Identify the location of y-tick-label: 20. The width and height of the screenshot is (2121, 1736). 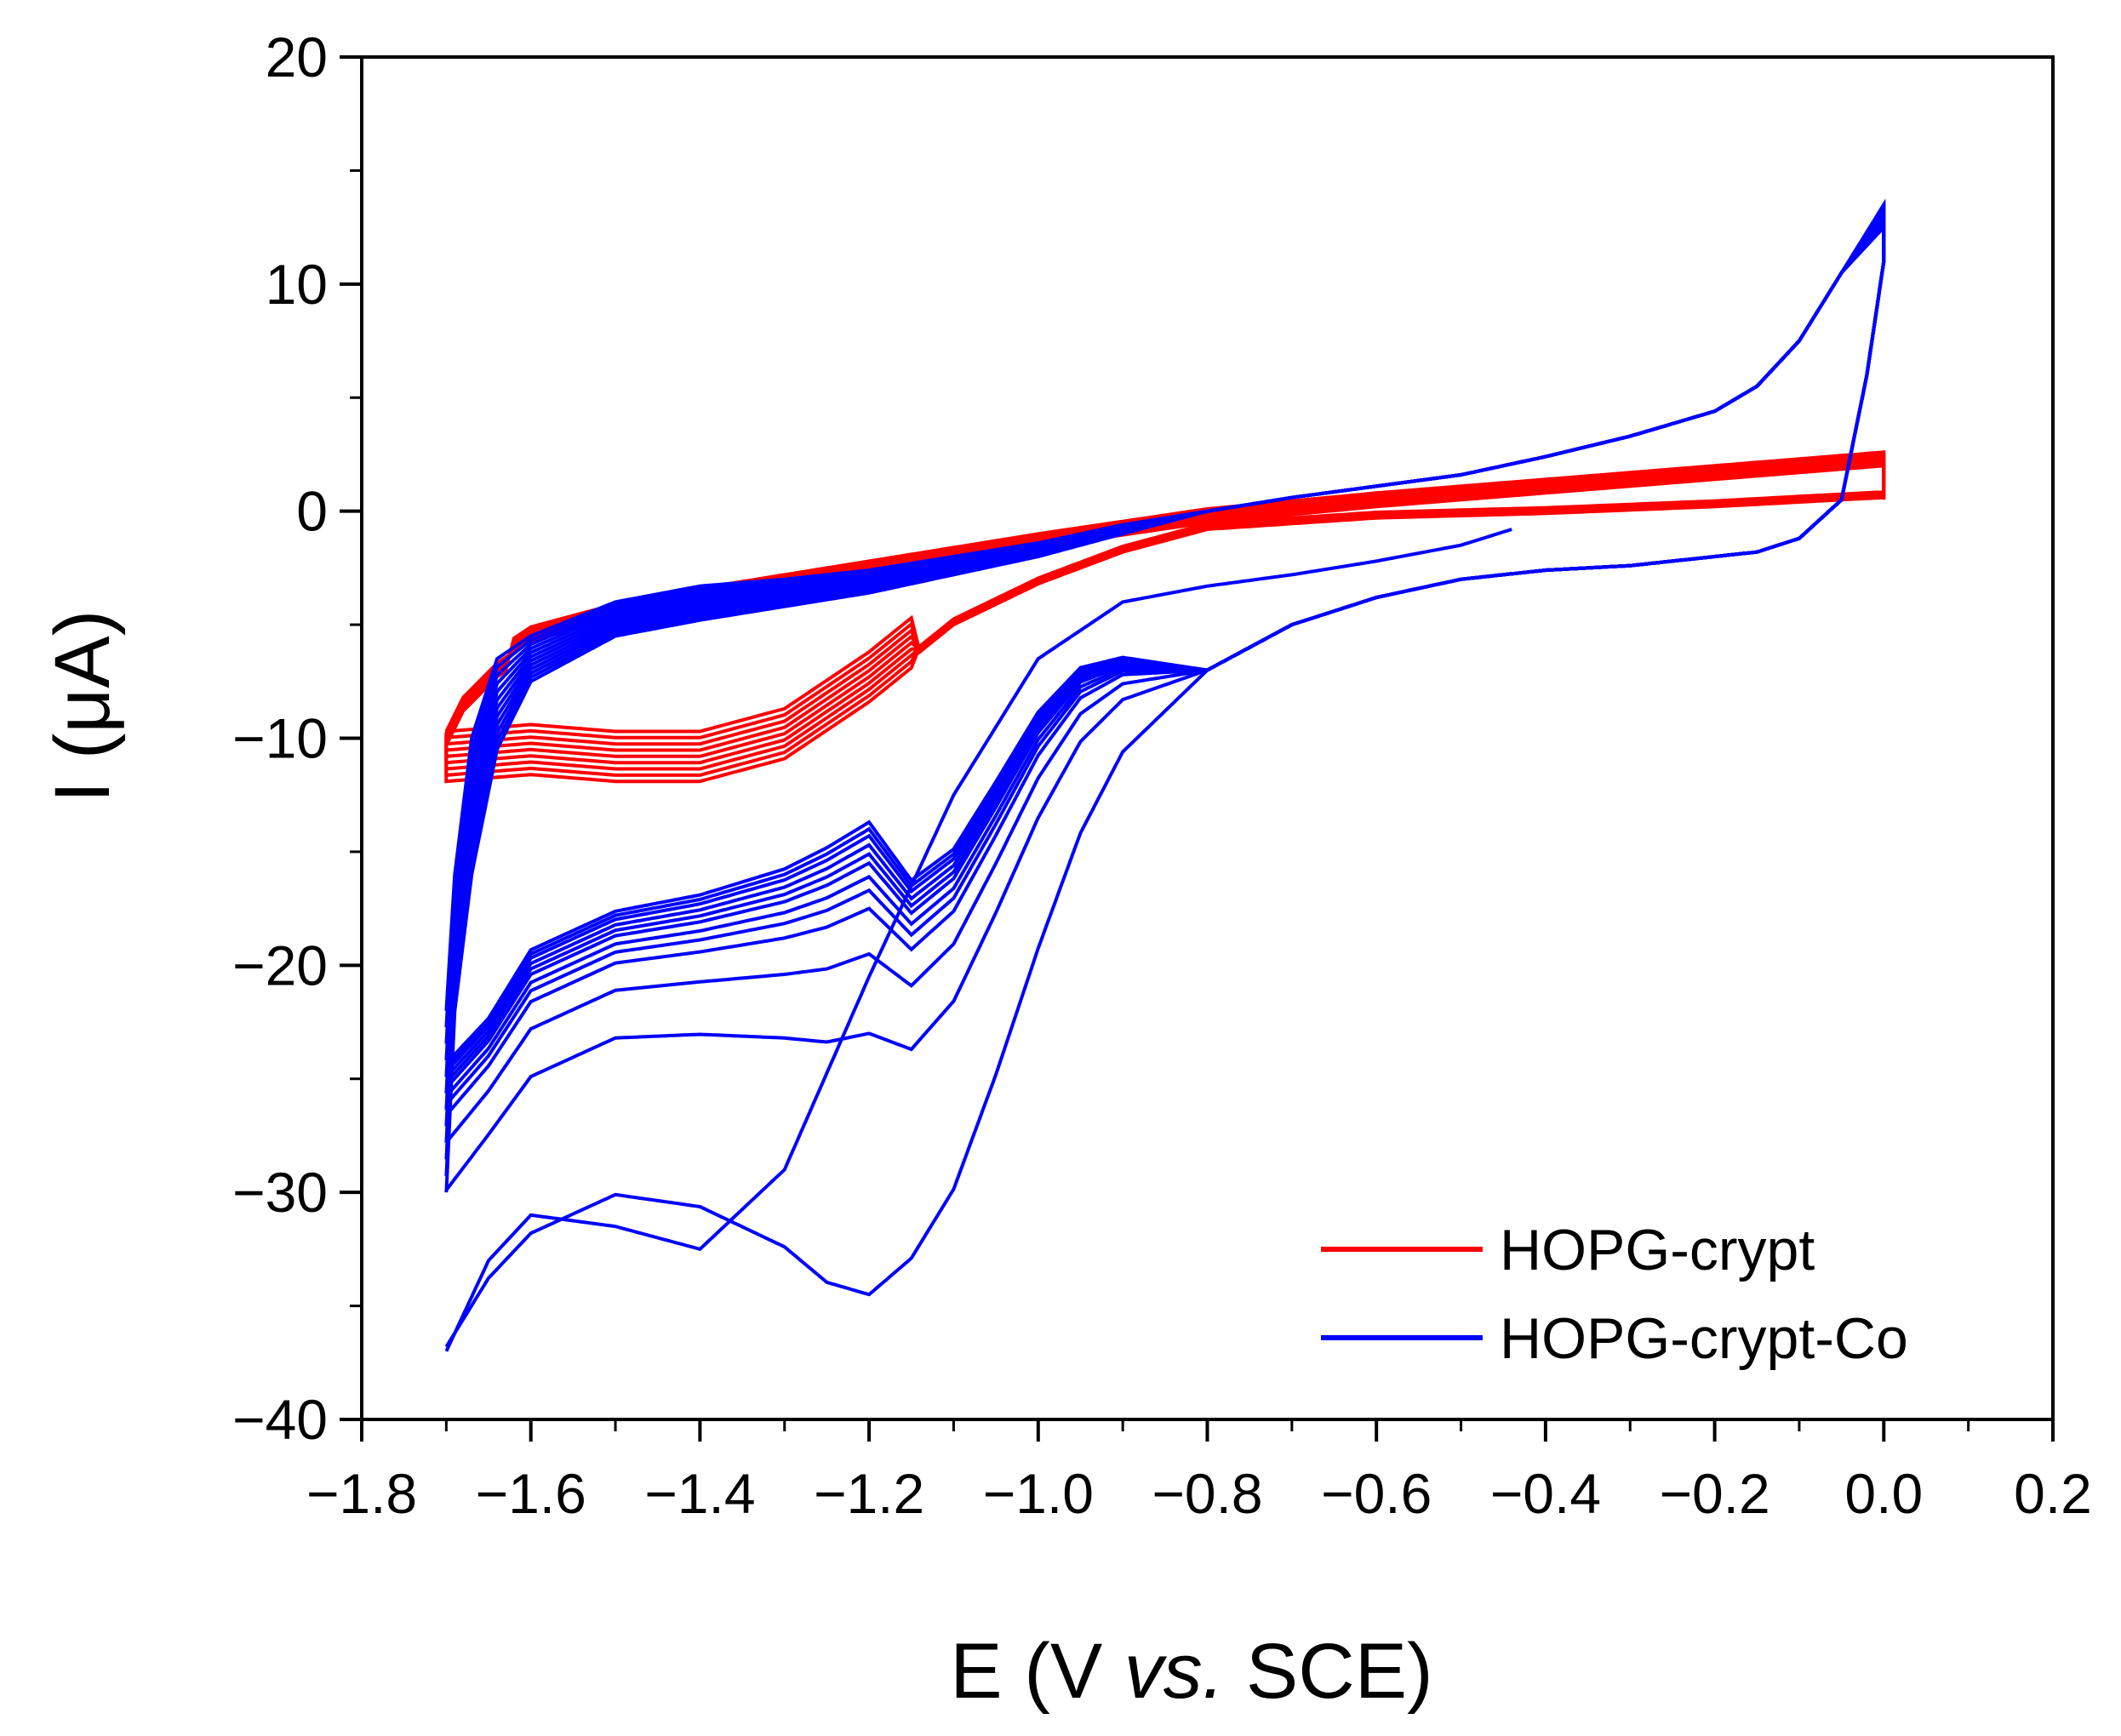
(297, 57).